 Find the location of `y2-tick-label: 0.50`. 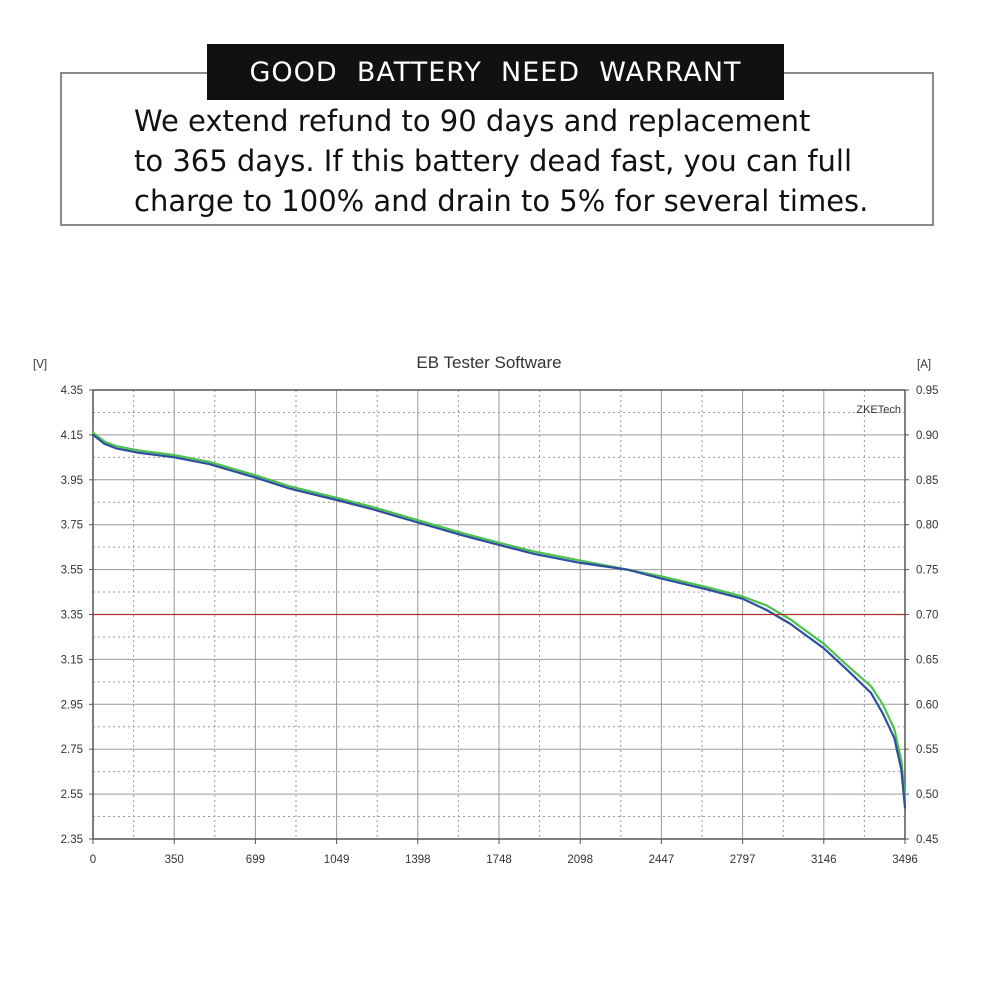

y2-tick-label: 0.50 is located at coordinates (927, 795).